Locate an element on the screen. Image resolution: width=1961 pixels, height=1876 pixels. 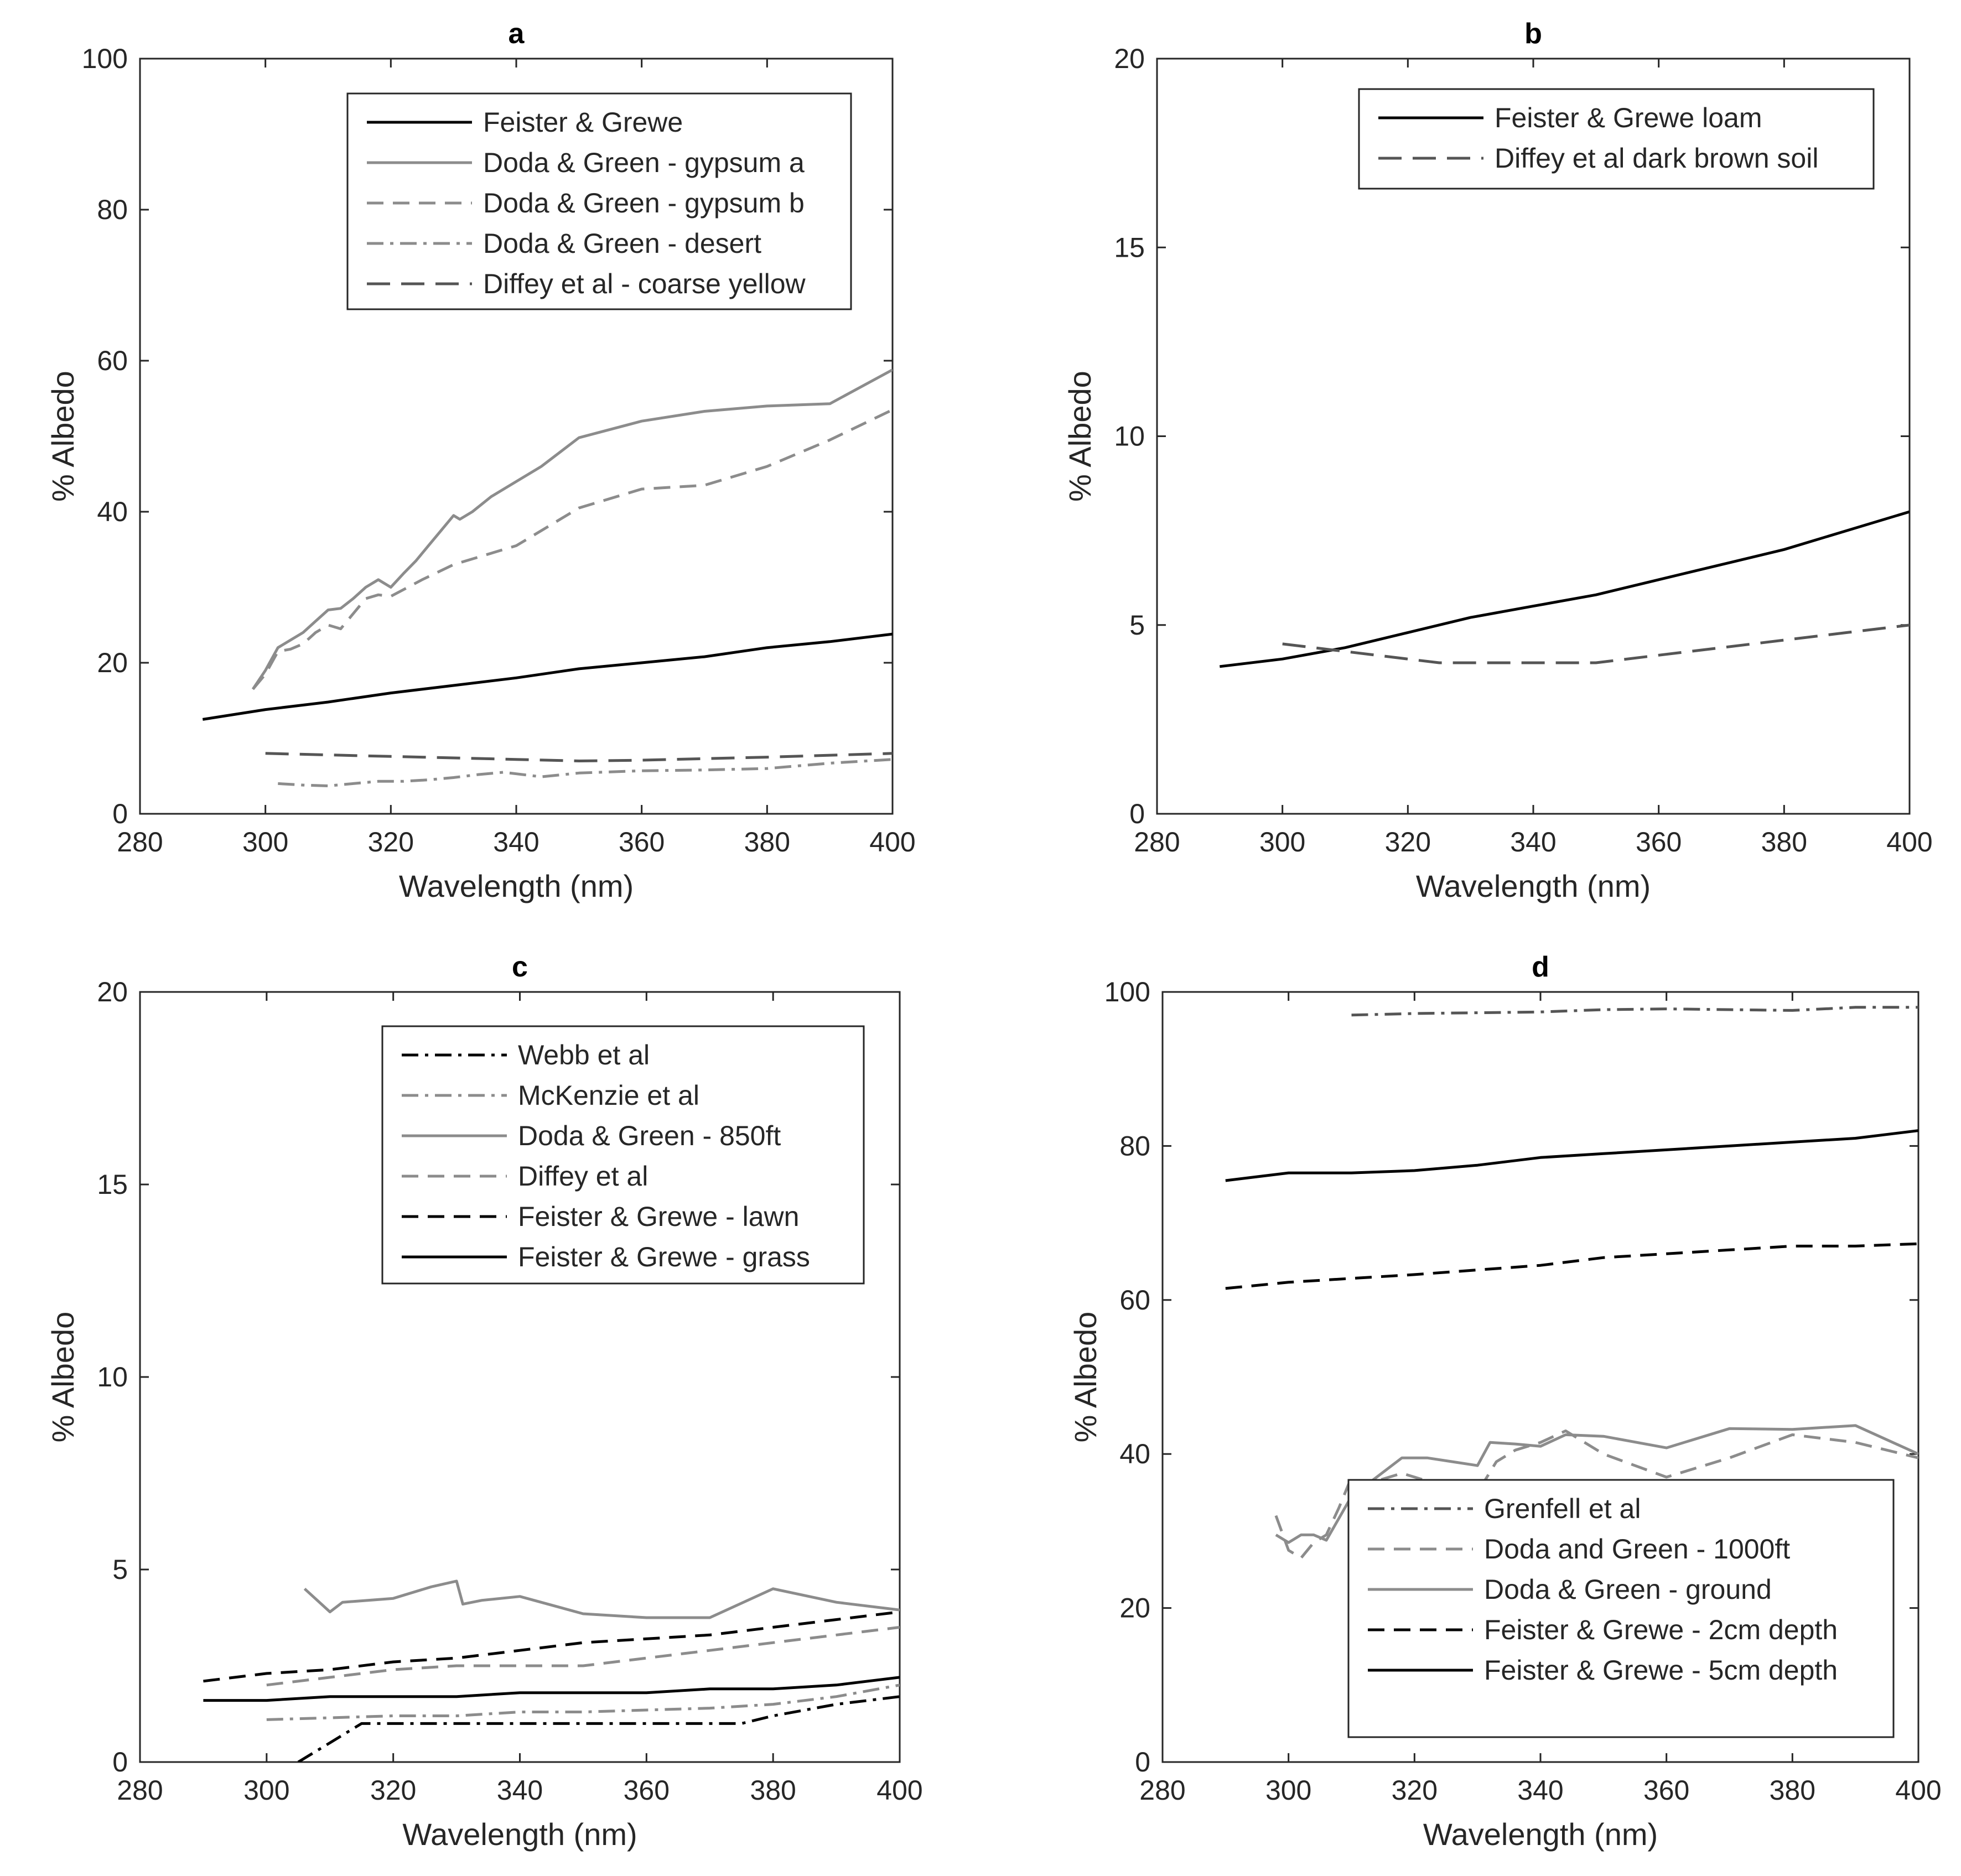
y-tick-label: 40 is located at coordinates (113, 511).